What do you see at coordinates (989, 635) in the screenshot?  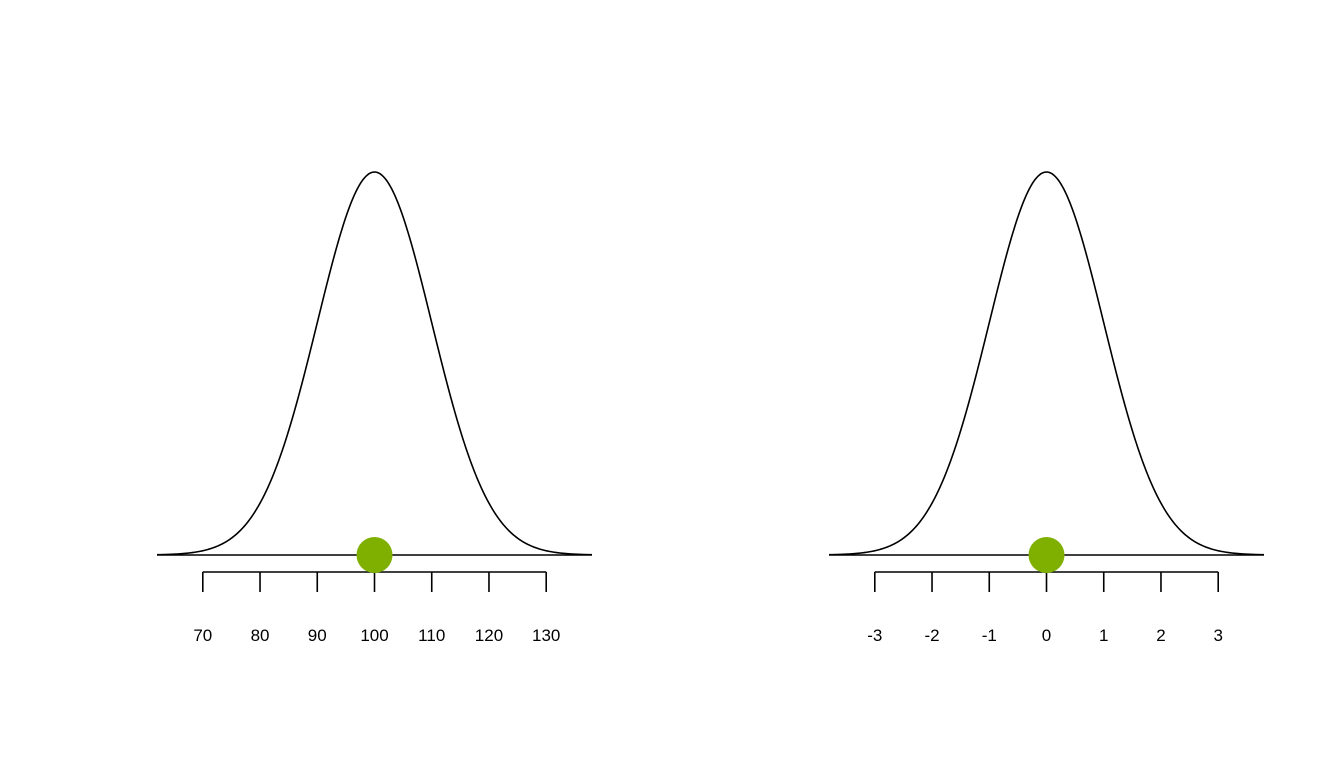 I see `x-tick-label: -1` at bounding box center [989, 635].